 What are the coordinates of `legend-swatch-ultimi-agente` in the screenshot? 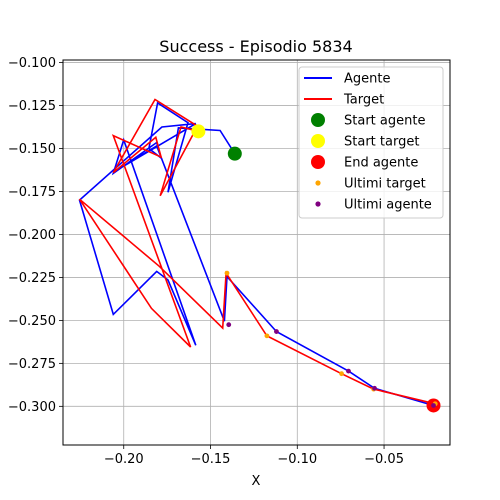 It's located at (318, 204).